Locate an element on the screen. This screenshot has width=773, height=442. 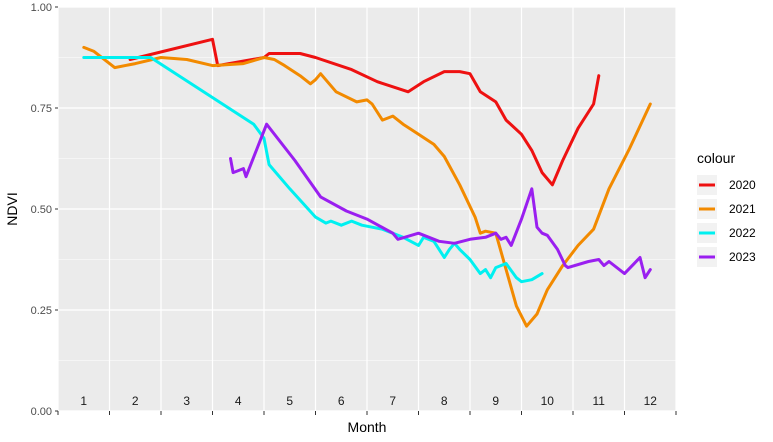
month-label: 1 is located at coordinates (83, 401).